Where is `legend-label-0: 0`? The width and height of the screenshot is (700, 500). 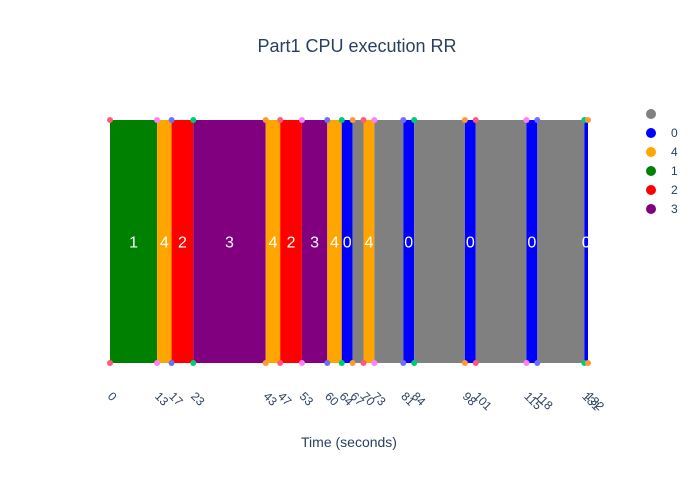
legend-label-0: 0 is located at coordinates (674, 133).